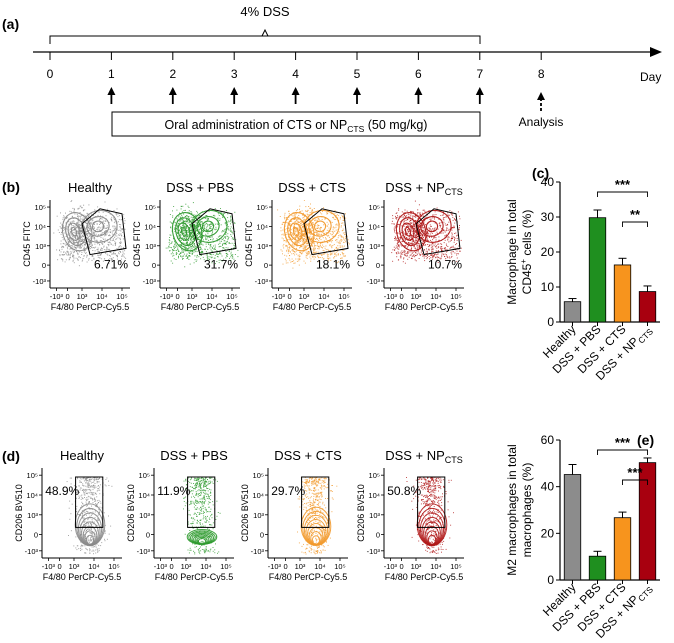  I want to click on flow-x-tick-label: 10⁵, so click(113, 566).